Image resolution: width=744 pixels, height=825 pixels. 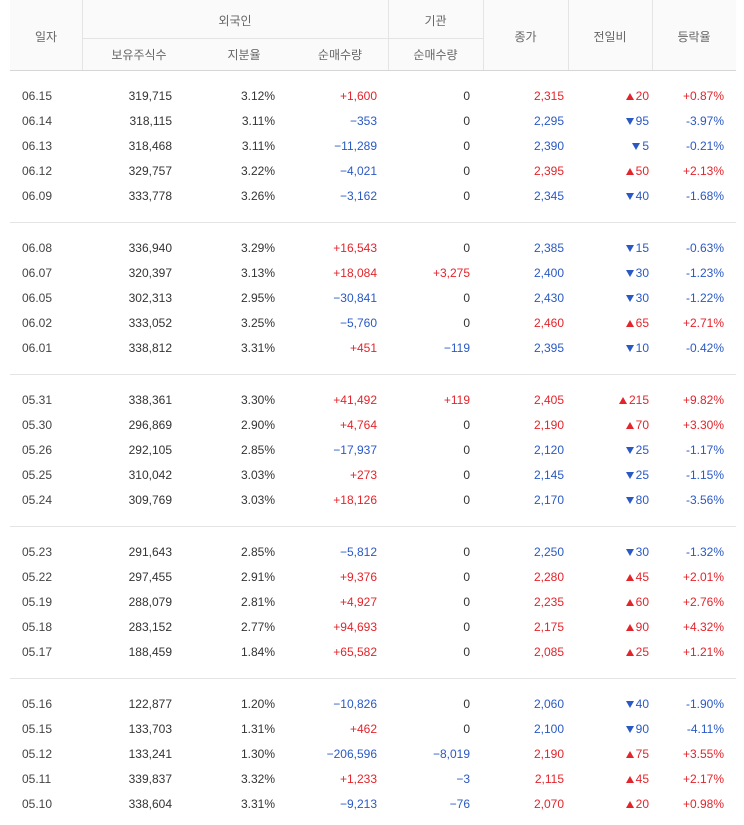 What do you see at coordinates (637, 425) in the screenshot?
I see `change: 70` at bounding box center [637, 425].